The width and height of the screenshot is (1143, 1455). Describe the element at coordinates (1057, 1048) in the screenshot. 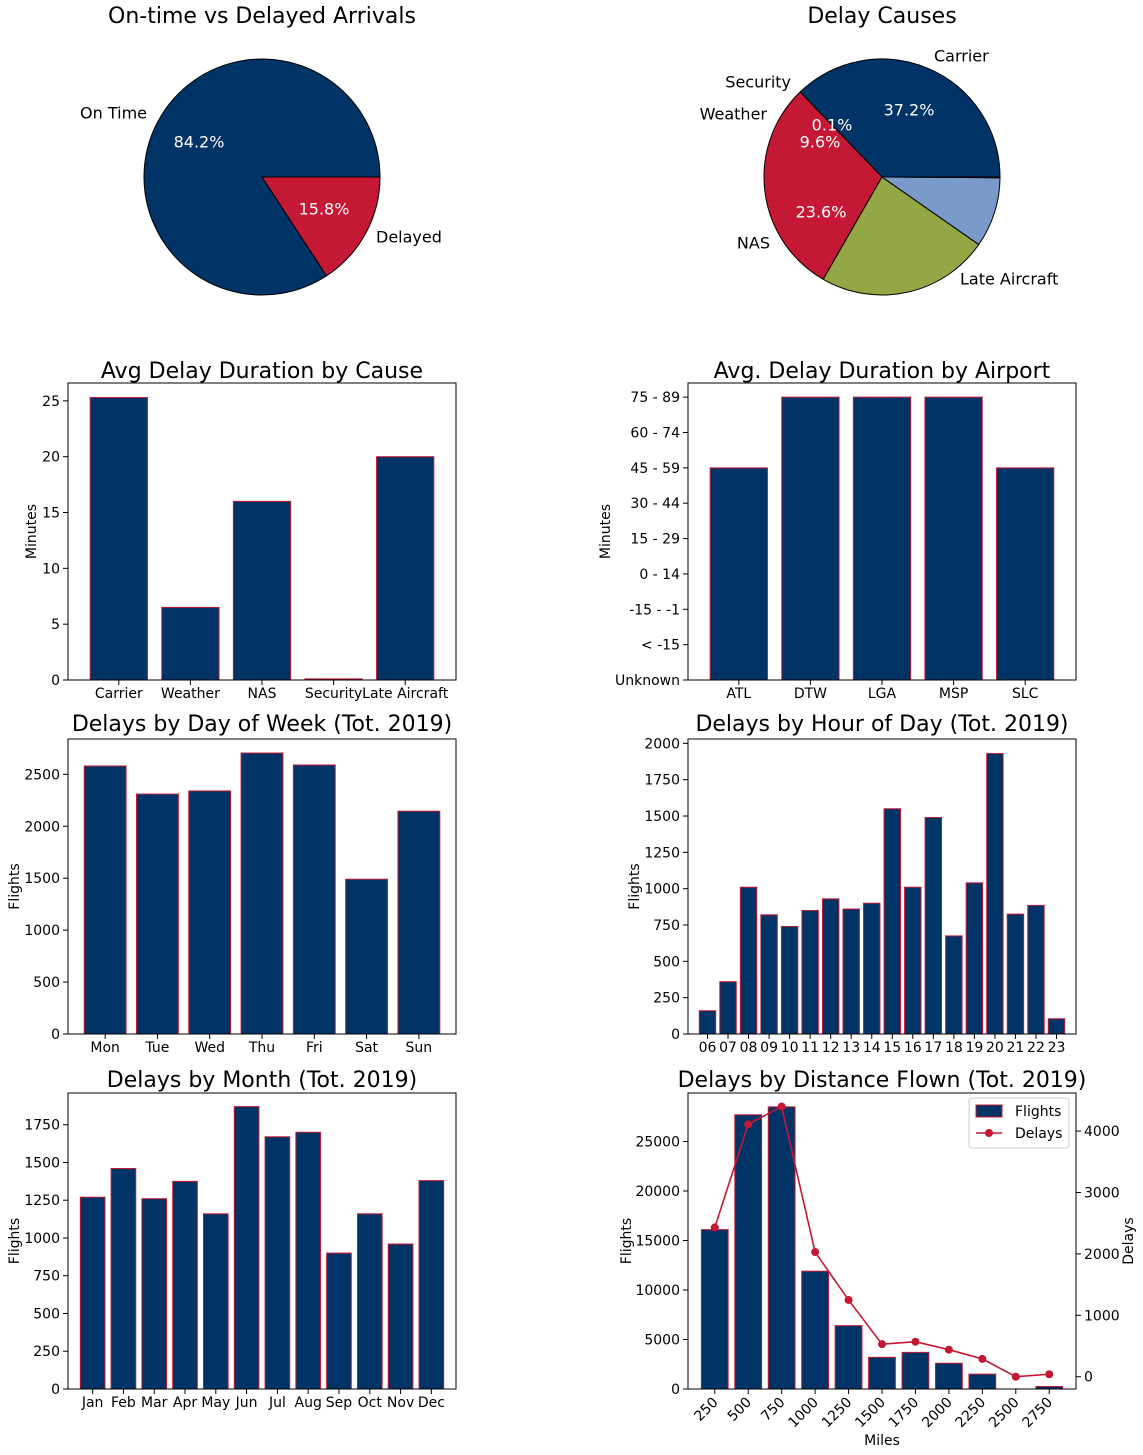

I see `x-tick-label: 23` at that location.